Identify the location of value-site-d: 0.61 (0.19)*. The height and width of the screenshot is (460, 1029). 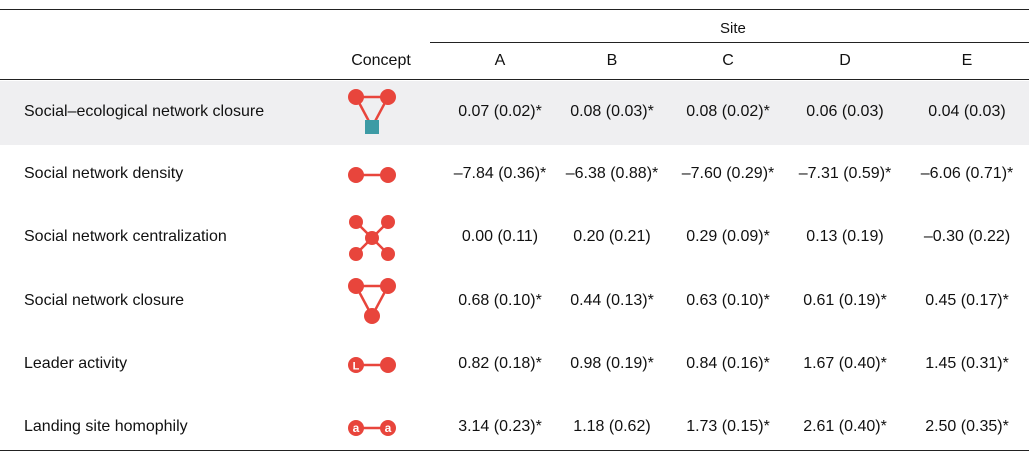
(845, 300).